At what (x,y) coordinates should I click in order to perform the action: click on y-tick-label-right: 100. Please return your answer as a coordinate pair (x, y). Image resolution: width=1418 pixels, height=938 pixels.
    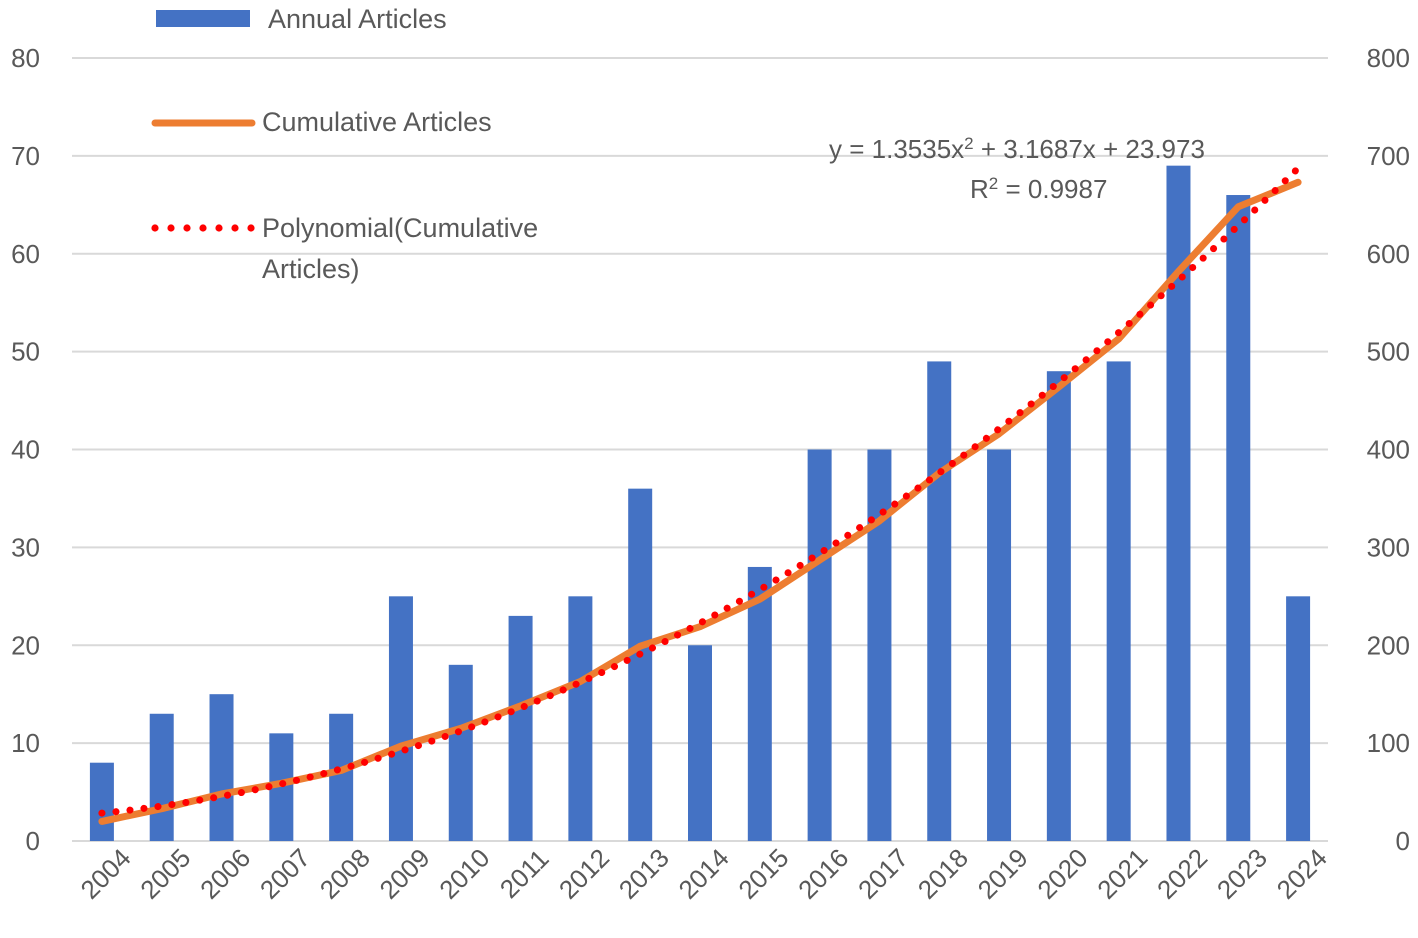
    Looking at the image, I should click on (1388, 743).